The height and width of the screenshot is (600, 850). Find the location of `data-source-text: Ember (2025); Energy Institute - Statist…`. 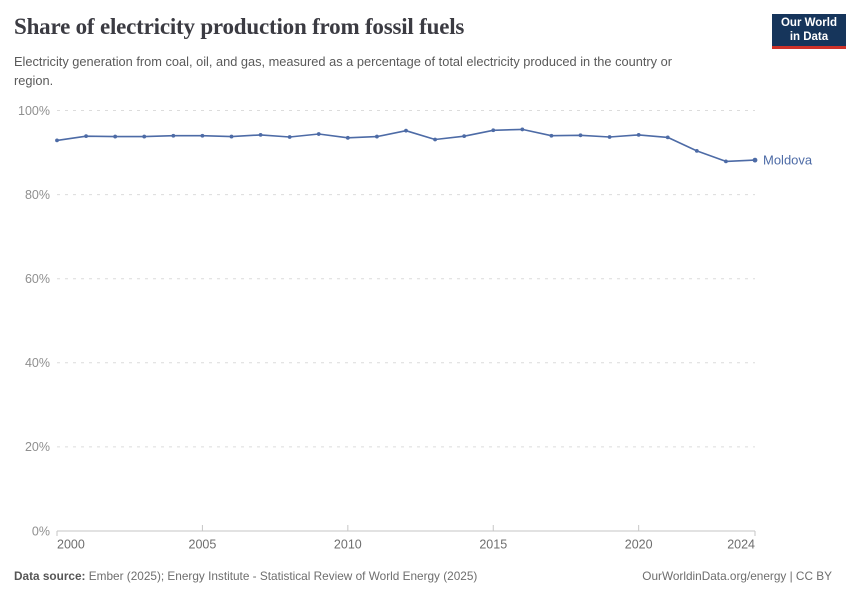

data-source-text: Ember (2025); Energy Institute - Statist… is located at coordinates (281, 576).